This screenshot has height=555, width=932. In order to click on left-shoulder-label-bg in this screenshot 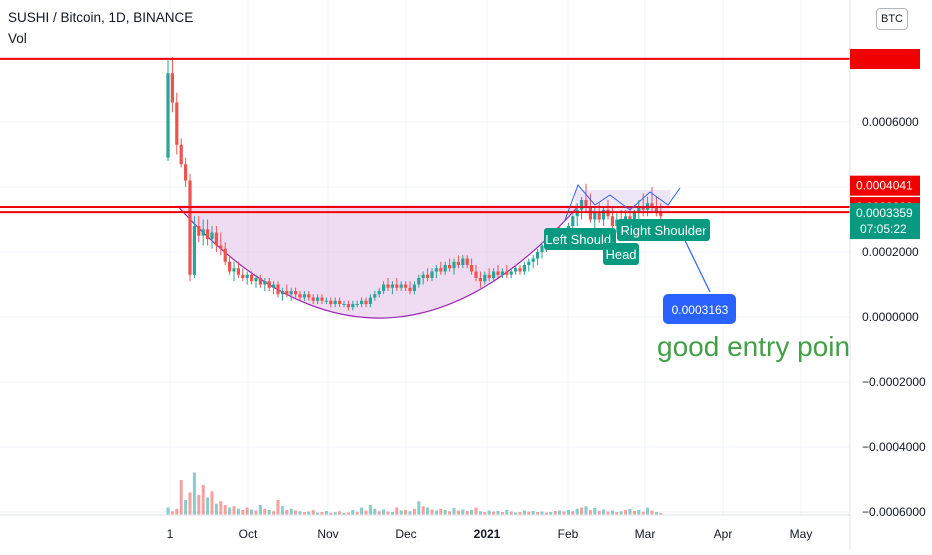, I will do `click(580, 239)`.